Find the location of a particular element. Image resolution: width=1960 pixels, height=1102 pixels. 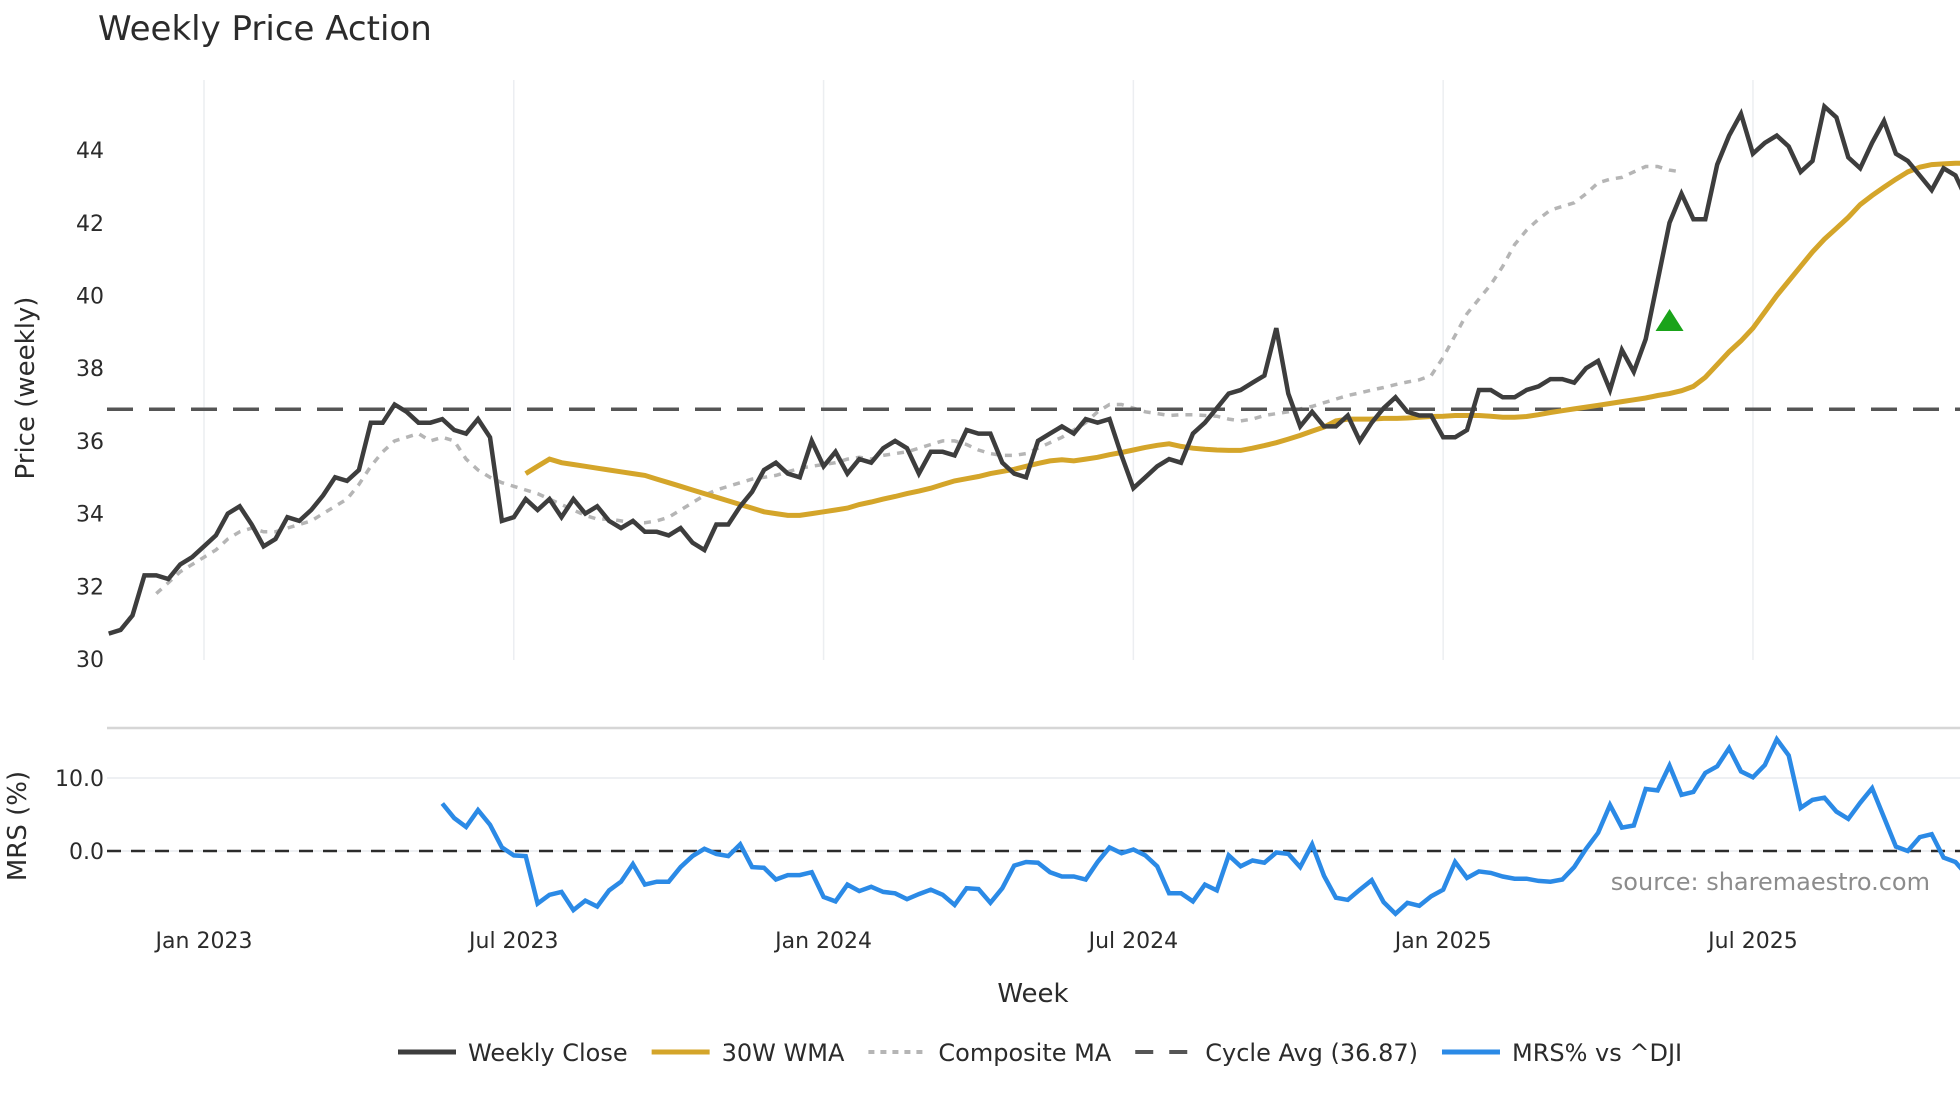

y-tick-label: 36 is located at coordinates (90, 442).